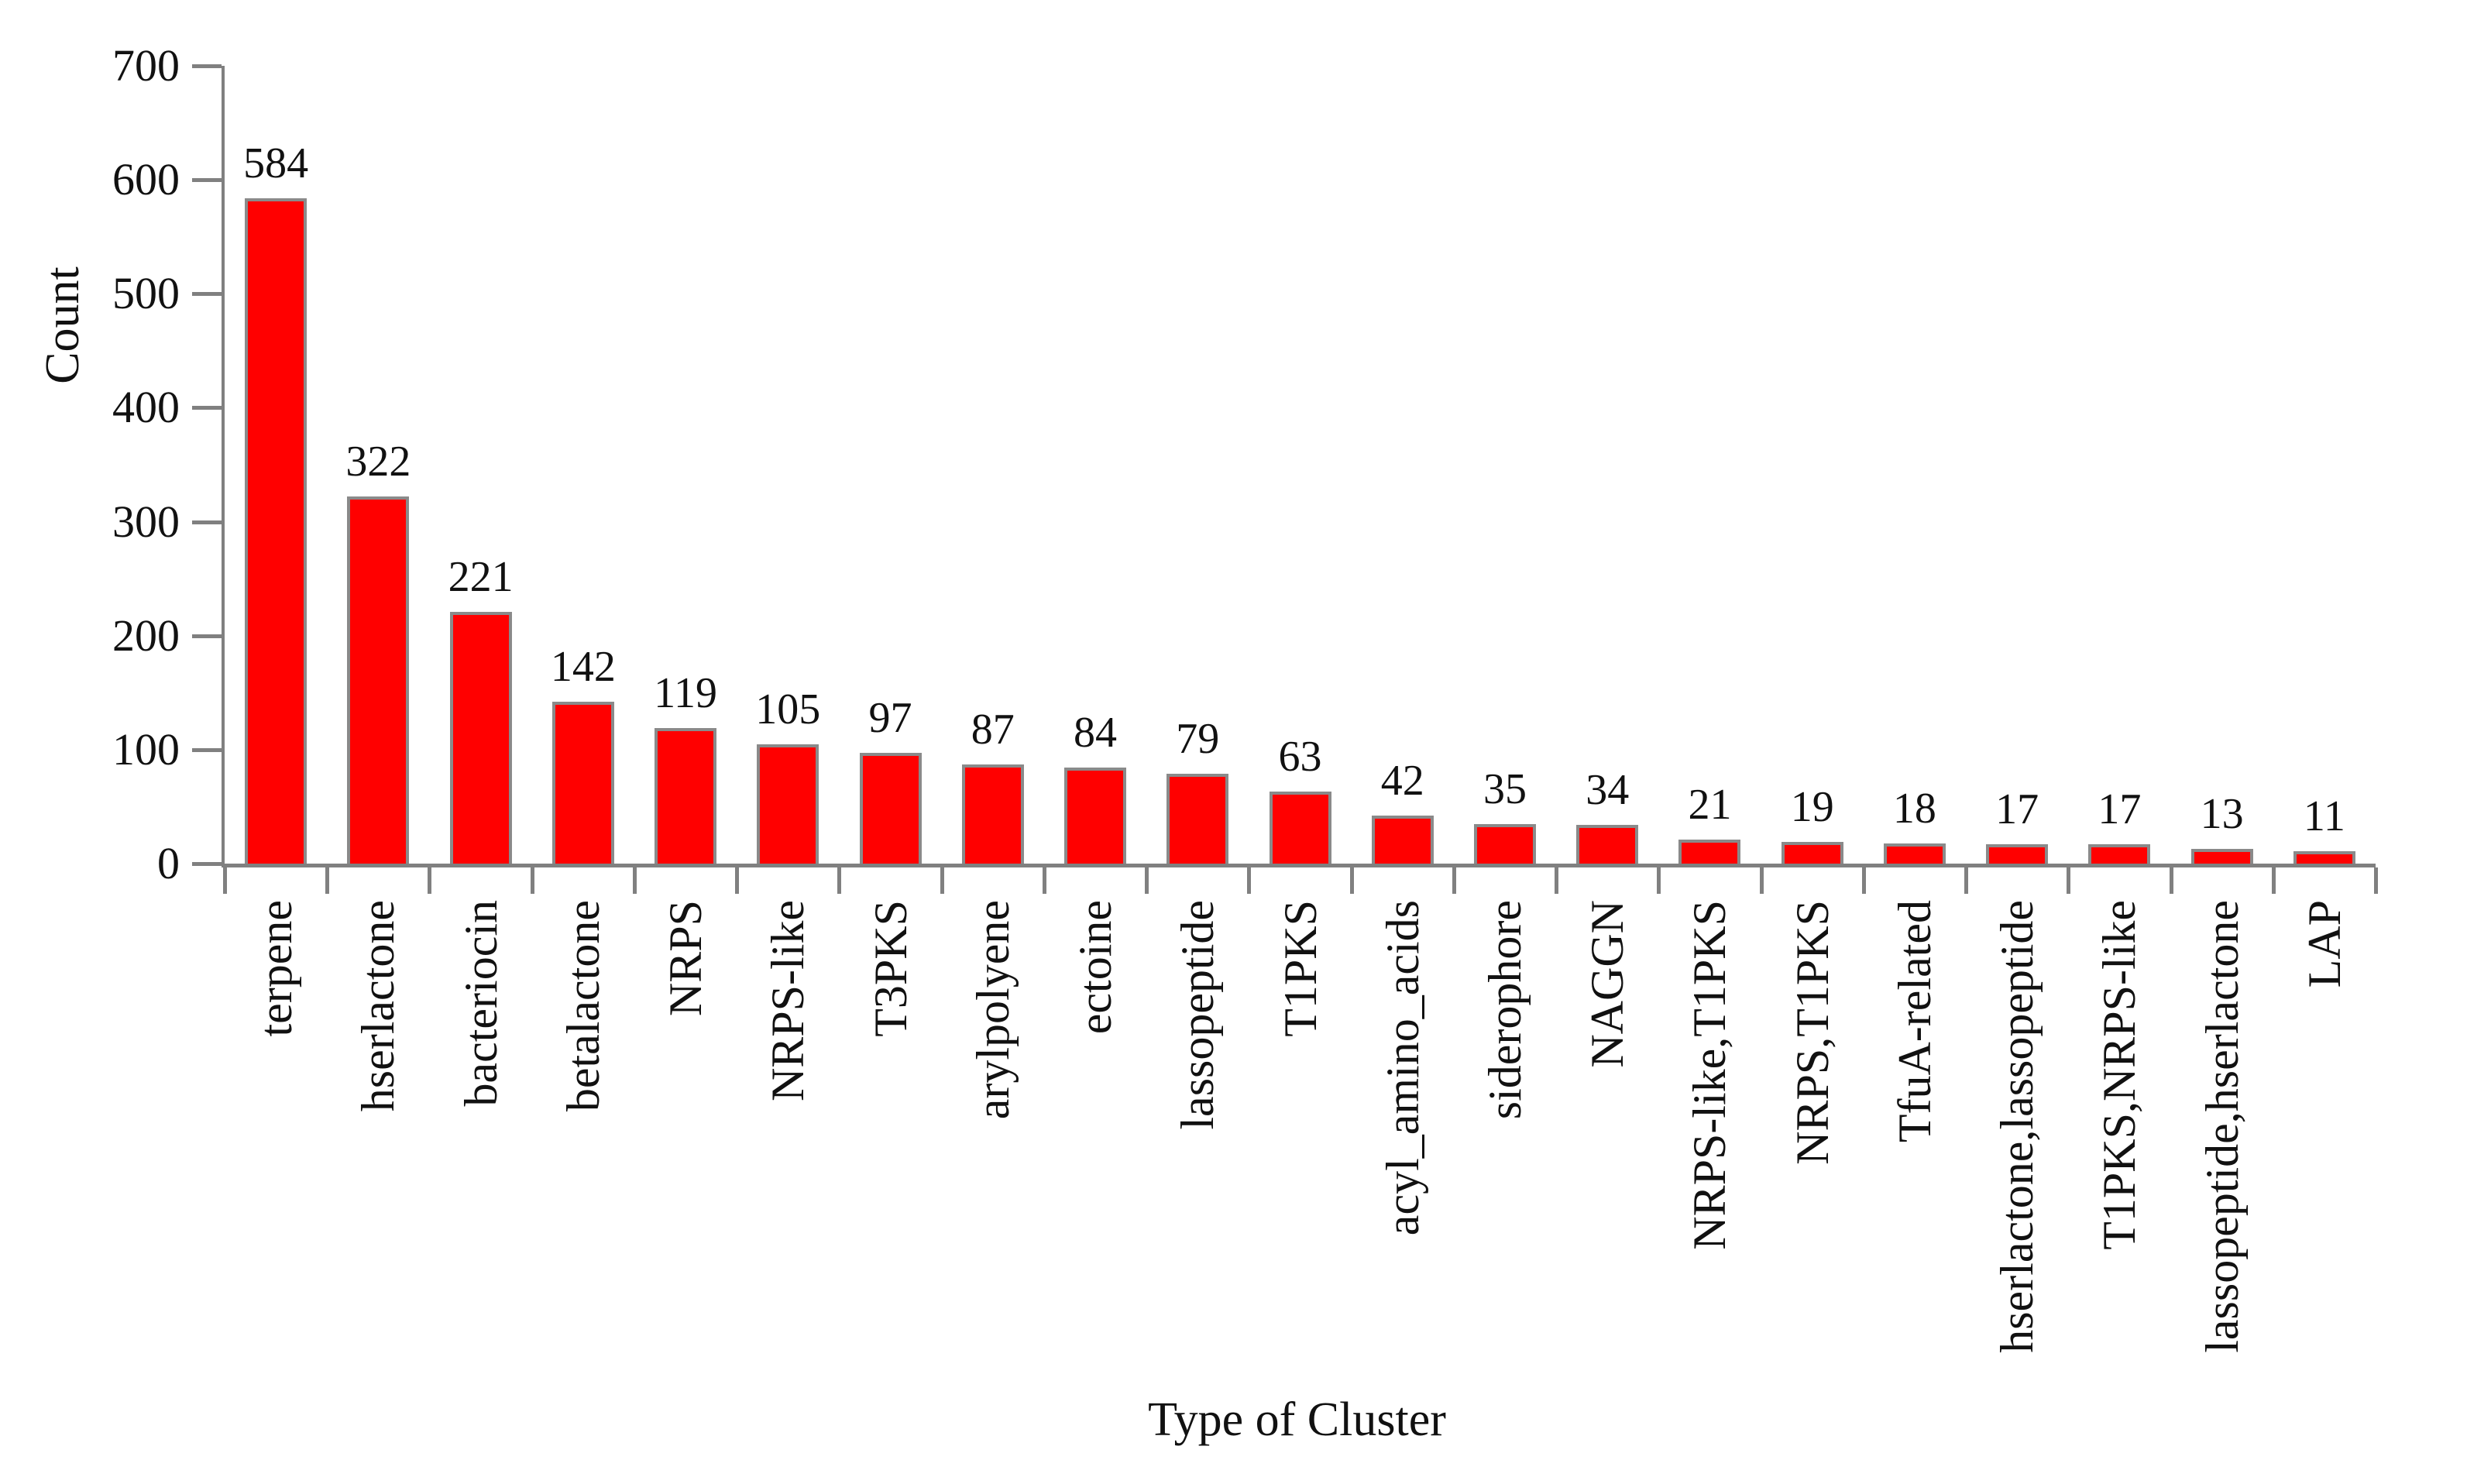 The width and height of the screenshot is (2491, 1484). What do you see at coordinates (1710, 805) in the screenshot?
I see `bar-value-label: 21` at bounding box center [1710, 805].